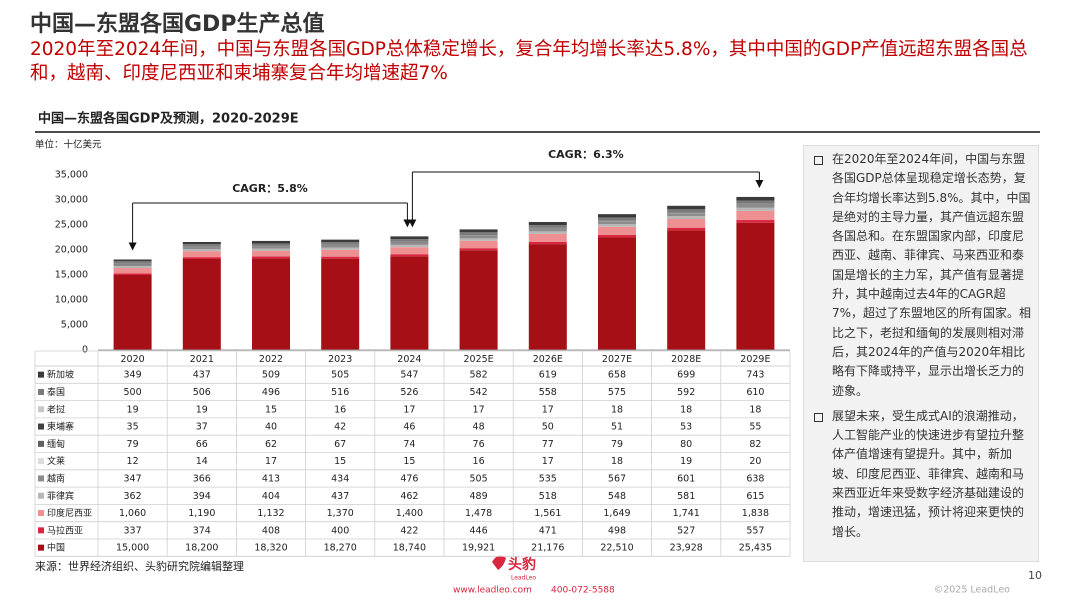 This screenshot has height=600, width=1067. I want to click on table-cell: 362, so click(133, 496).